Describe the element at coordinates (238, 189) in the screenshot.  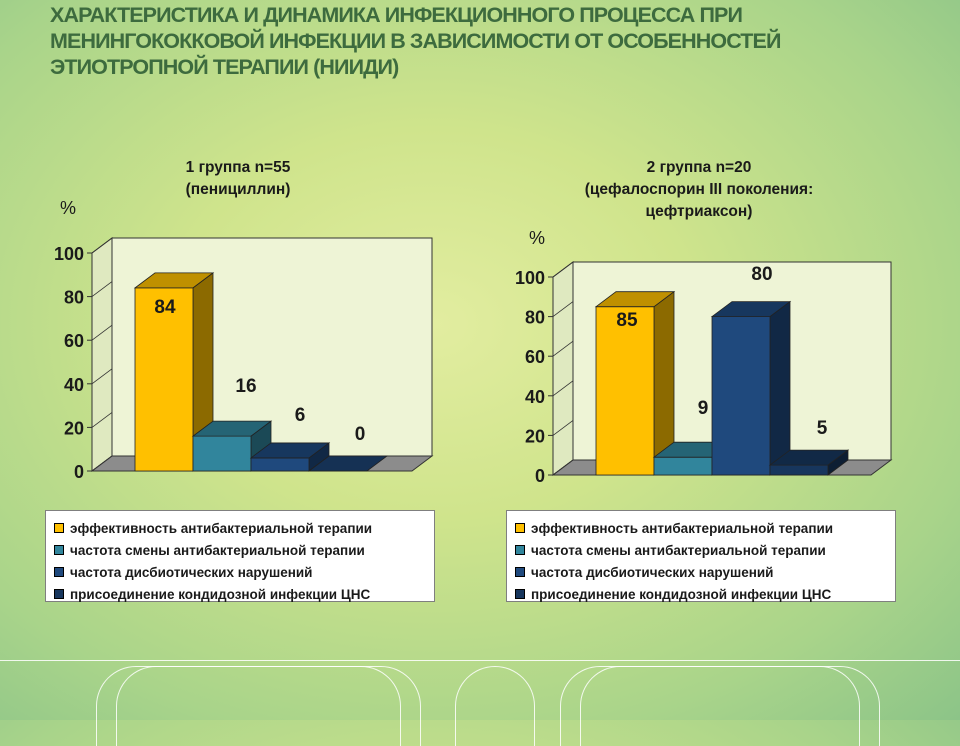
I see `chart-title-line: (пенициллин)` at that location.